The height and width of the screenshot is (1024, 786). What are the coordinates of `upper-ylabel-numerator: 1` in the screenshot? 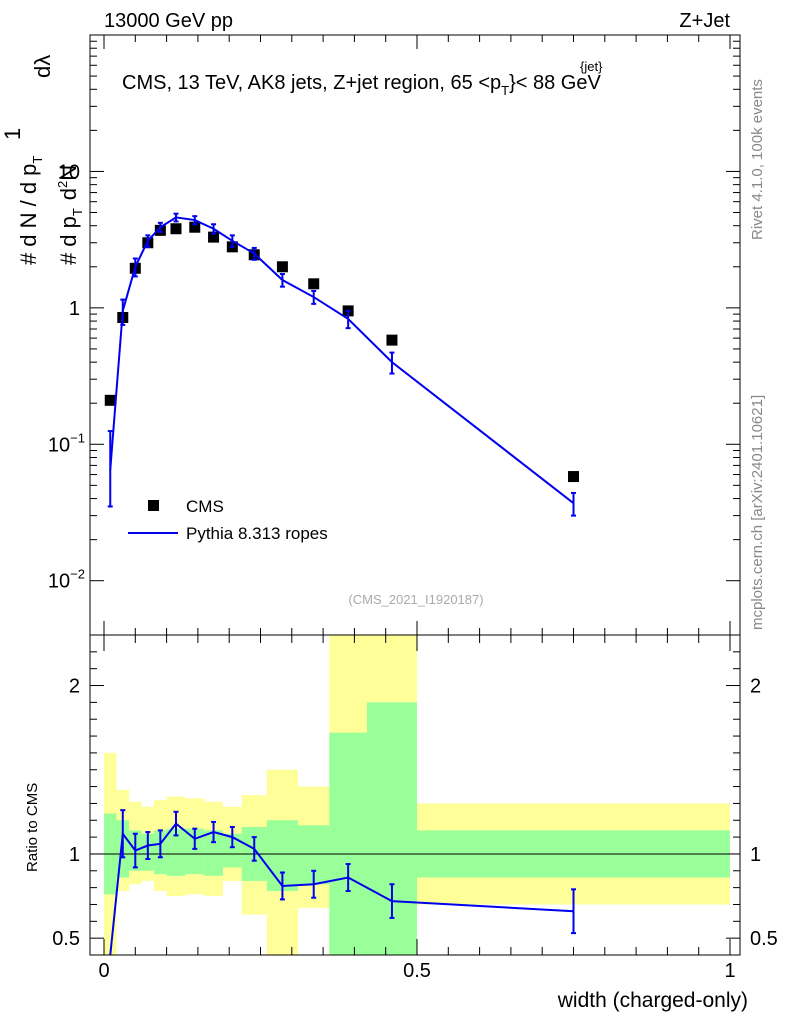 It's located at (12, 134).